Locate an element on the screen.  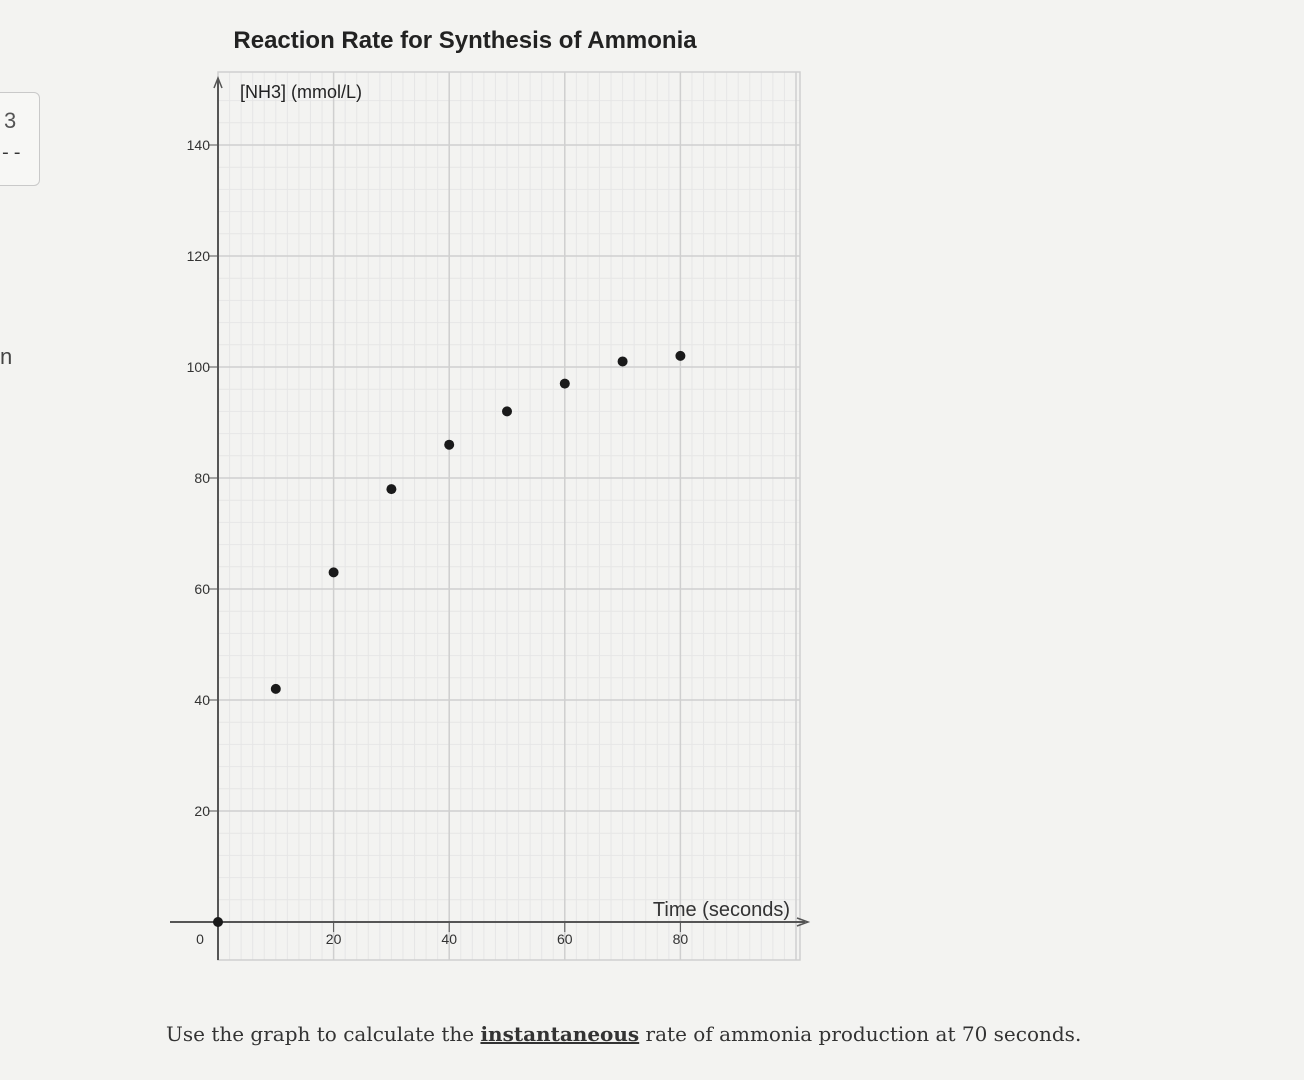
x-tick-label: 40 is located at coordinates (449, 939).